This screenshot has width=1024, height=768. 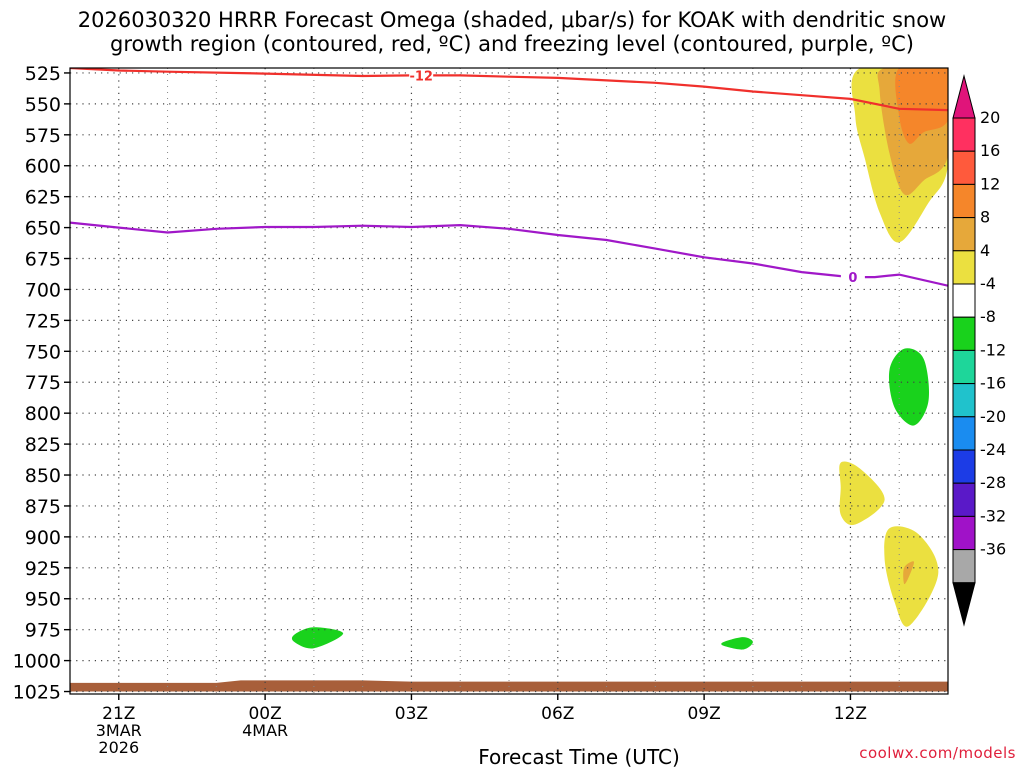 I want to click on y-tick-label-625: 625, so click(x=43, y=198).